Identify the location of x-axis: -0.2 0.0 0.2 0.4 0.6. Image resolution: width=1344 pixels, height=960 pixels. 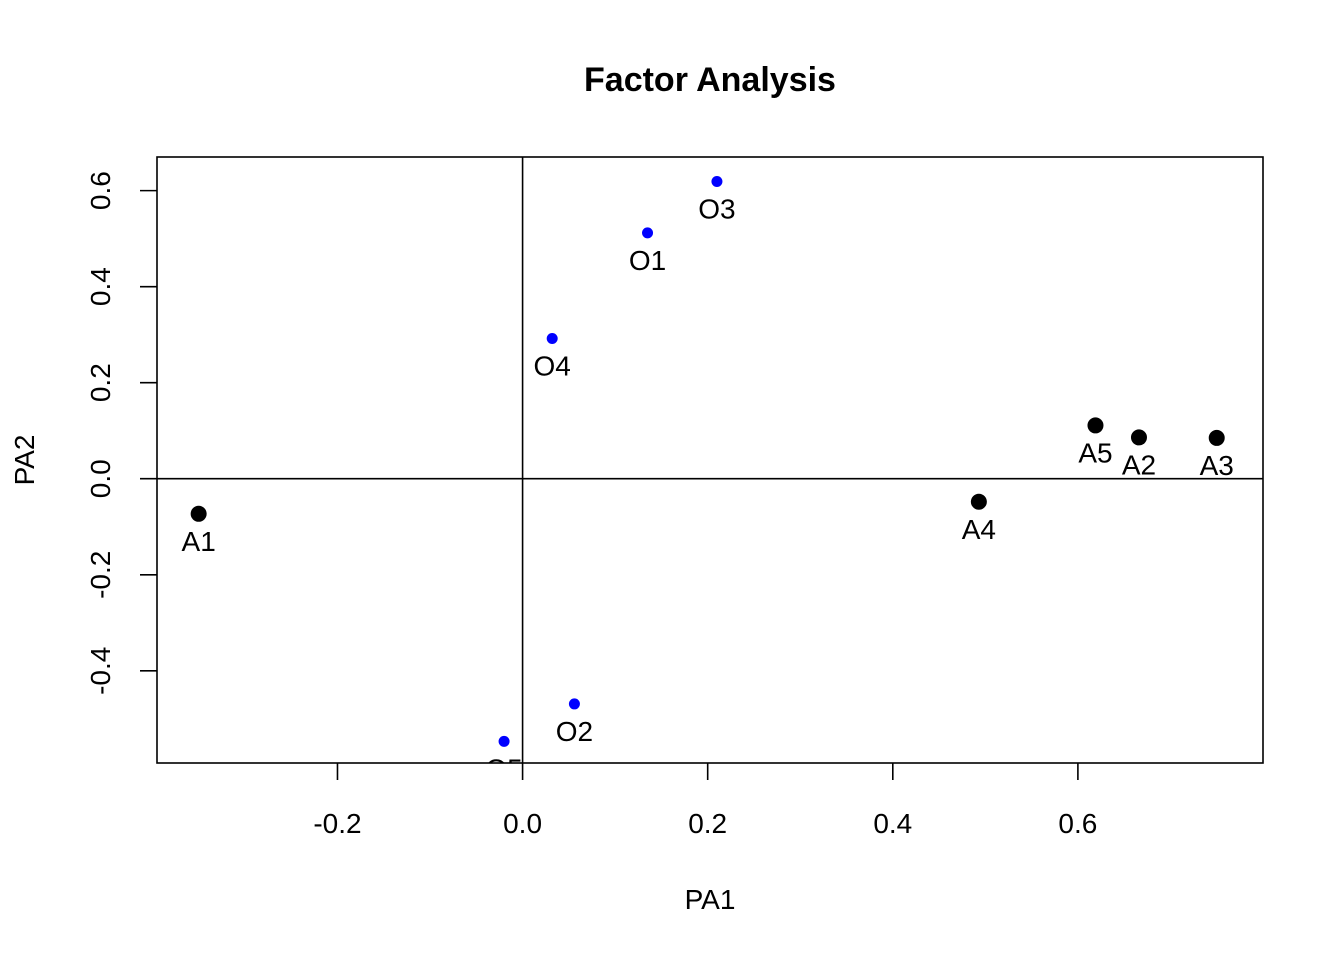
(705, 801).